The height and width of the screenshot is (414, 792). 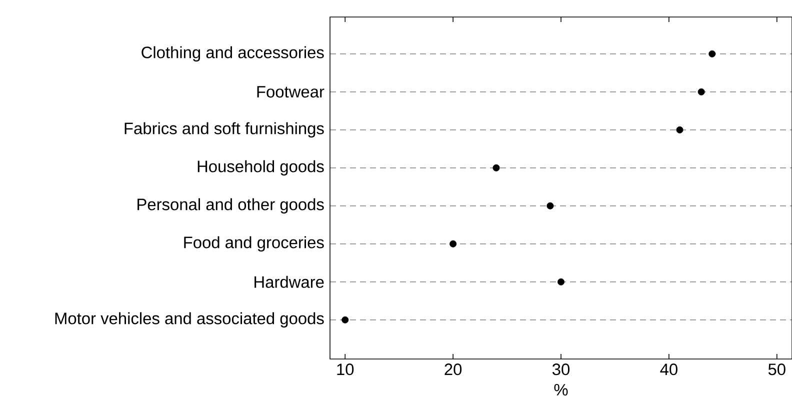 I want to click on y-tick-label: Fabrics and soft furnishings, so click(x=224, y=130).